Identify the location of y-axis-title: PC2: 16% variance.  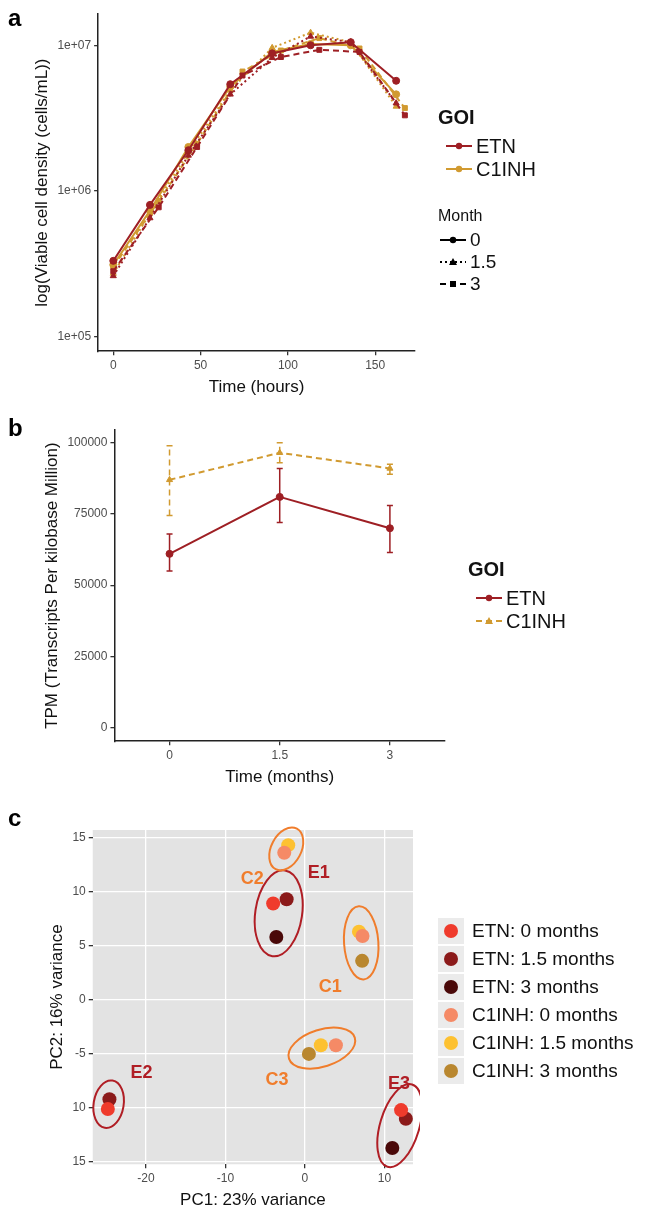
(56, 997).